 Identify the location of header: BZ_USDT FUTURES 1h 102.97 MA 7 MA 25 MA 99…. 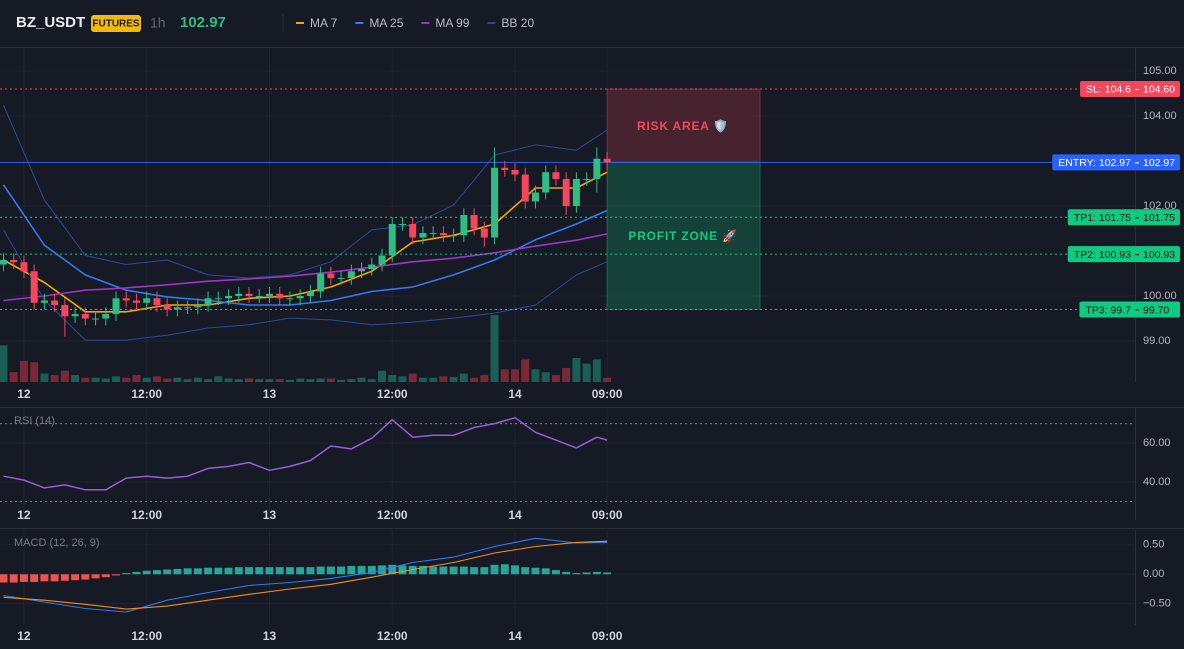
(275, 23).